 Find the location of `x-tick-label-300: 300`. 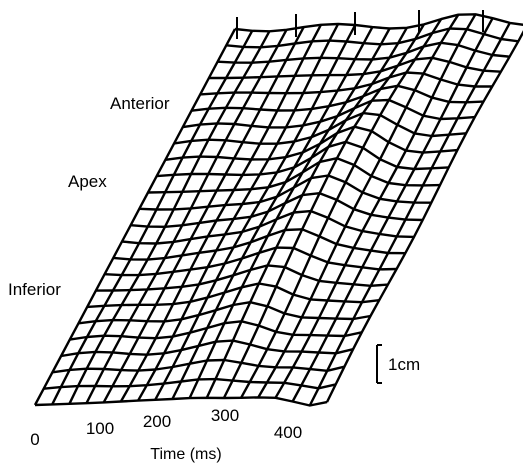

x-tick-label-300: 300 is located at coordinates (225, 415).